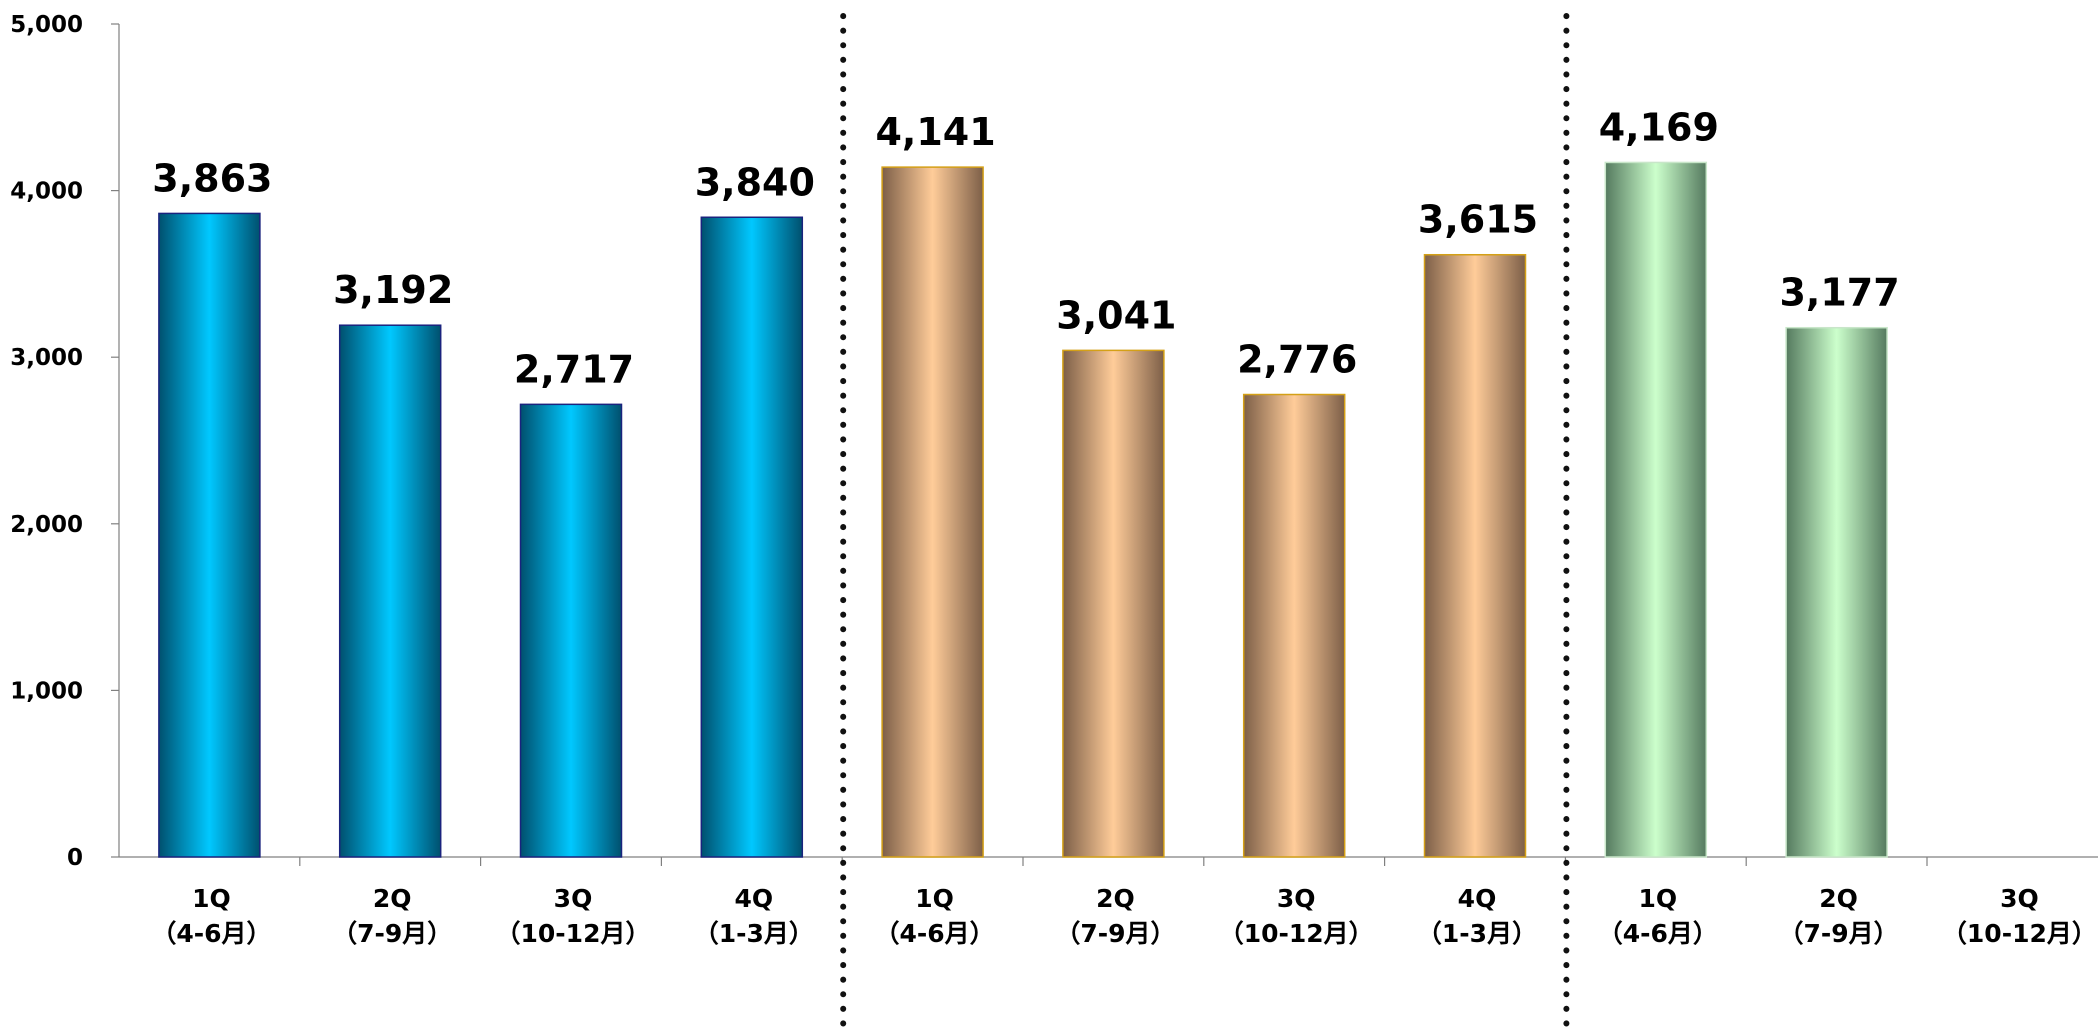 This screenshot has width=2098, height=1030. Describe the element at coordinates (1297, 360) in the screenshot. I see `data-label: 2,776` at that location.